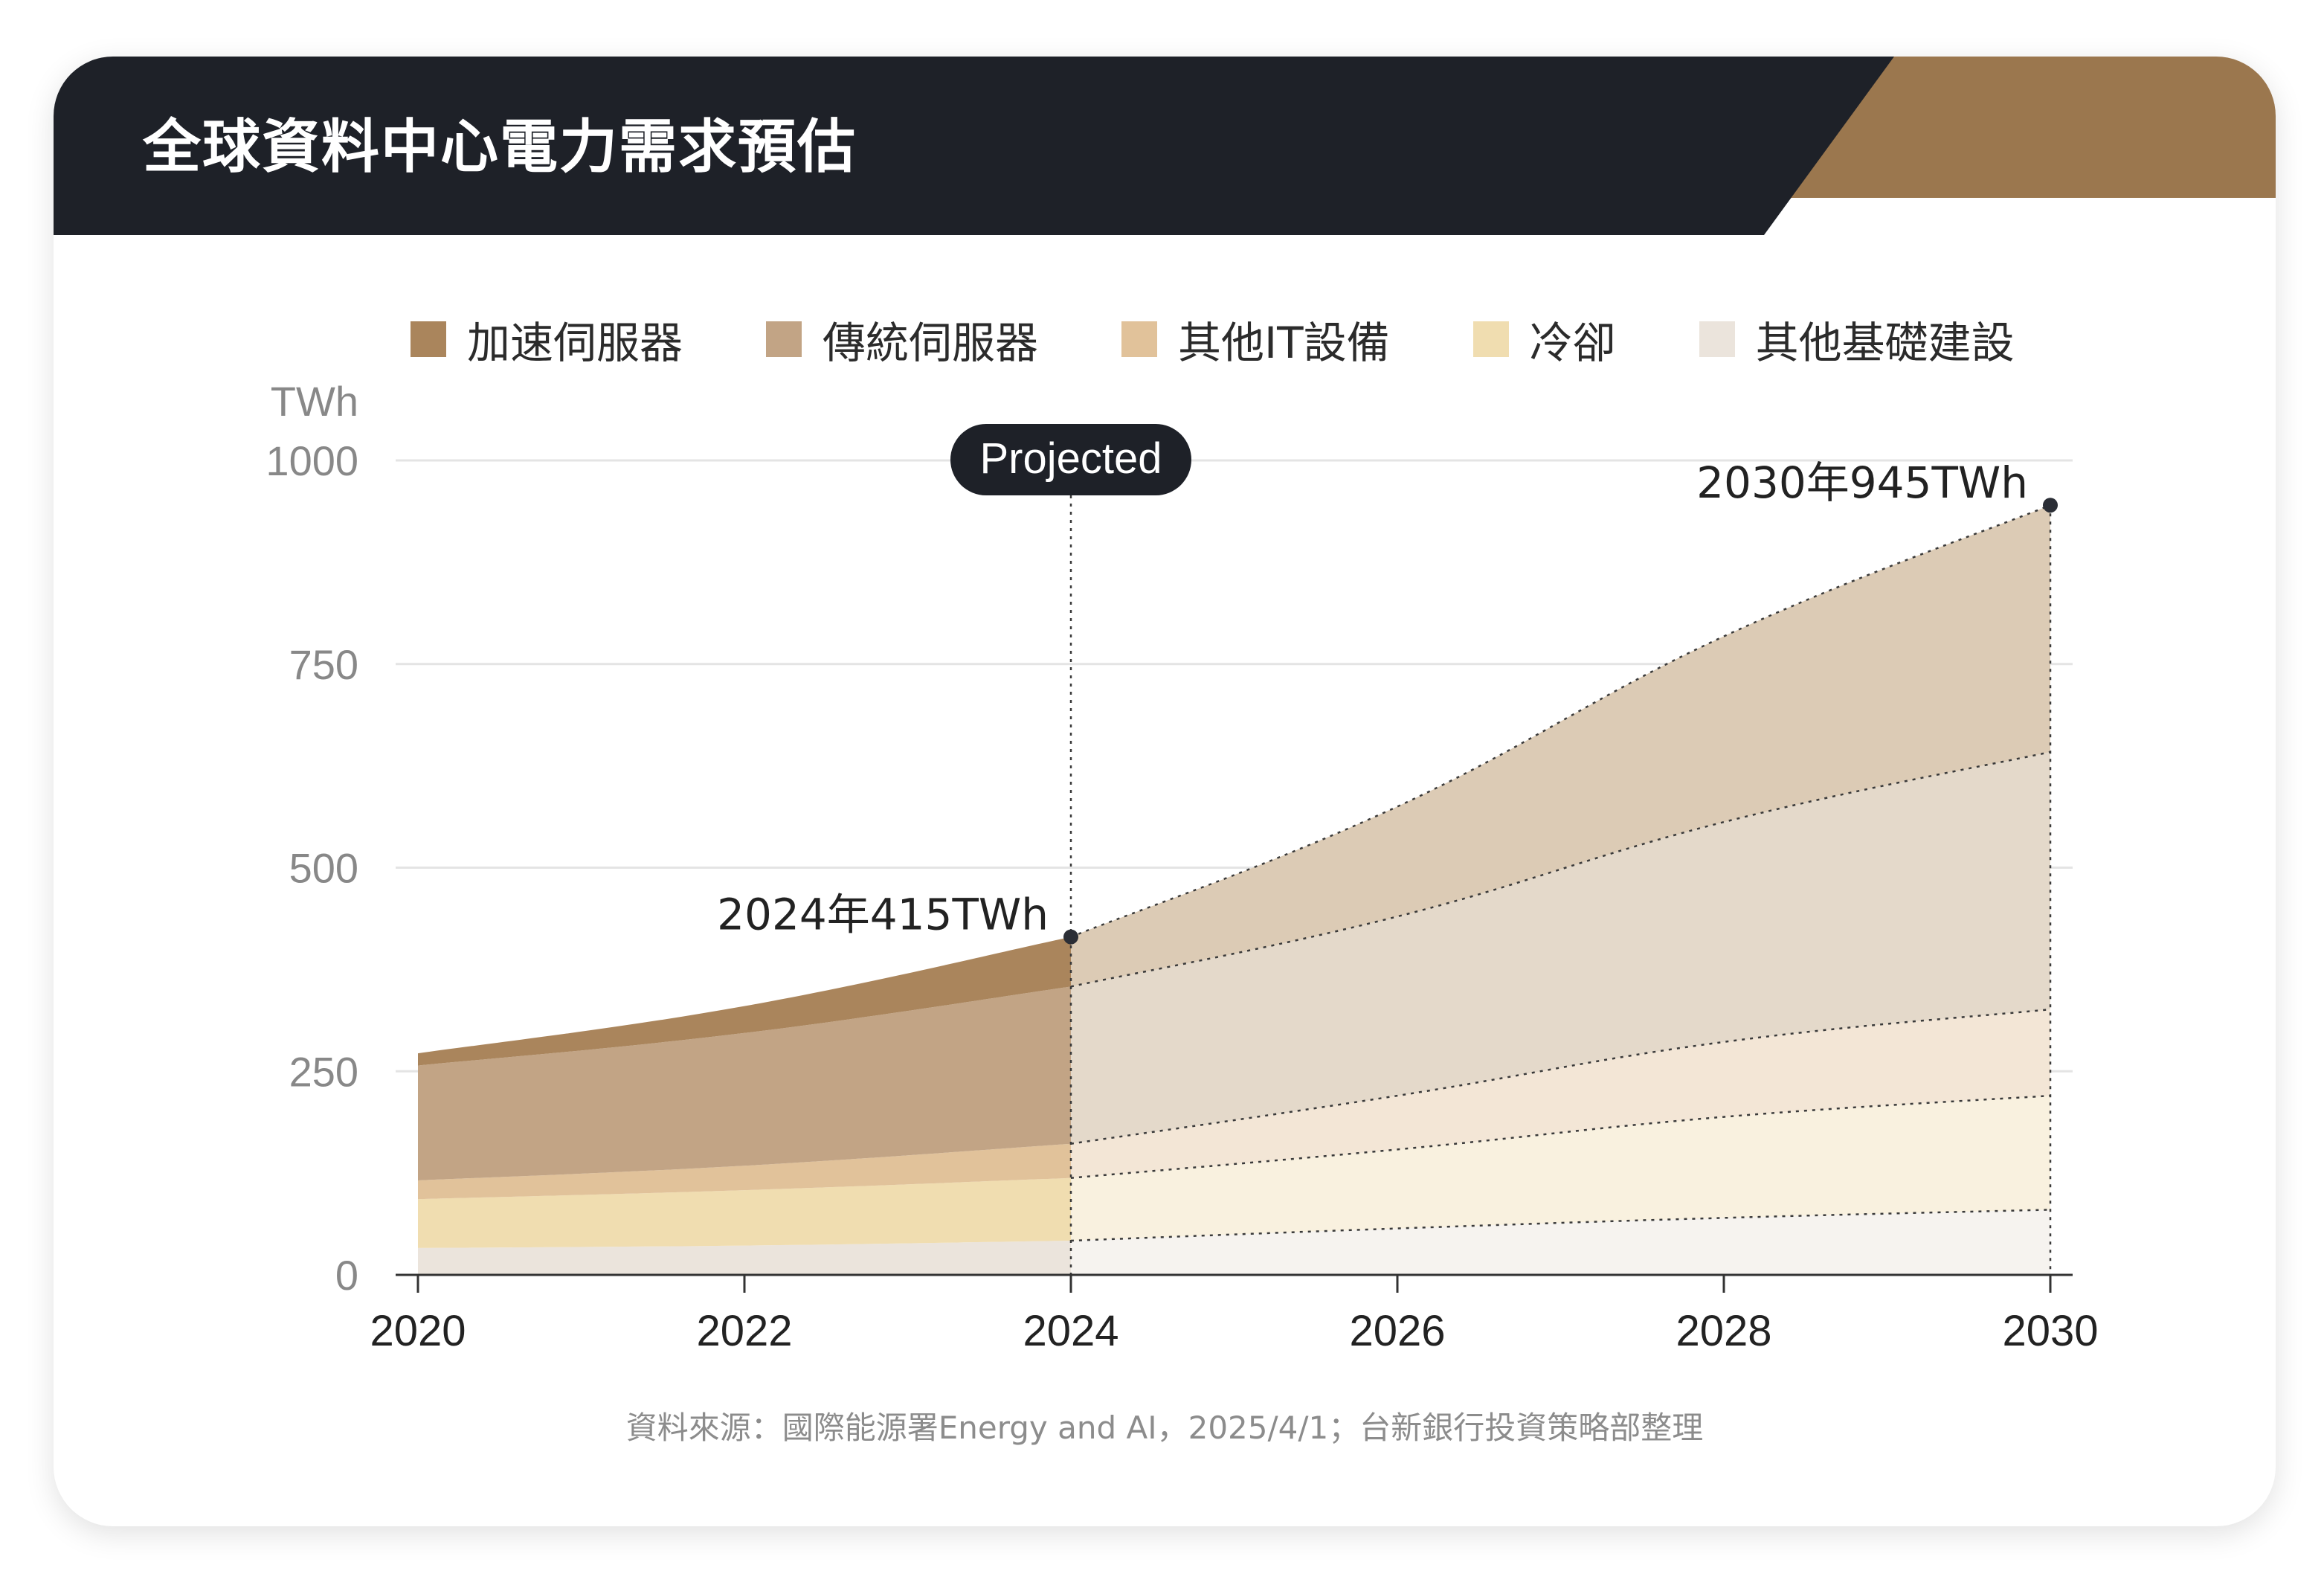 This screenshot has height=1591, width=2324. I want to click on legend-item: 其他IT設備, so click(1255, 339).